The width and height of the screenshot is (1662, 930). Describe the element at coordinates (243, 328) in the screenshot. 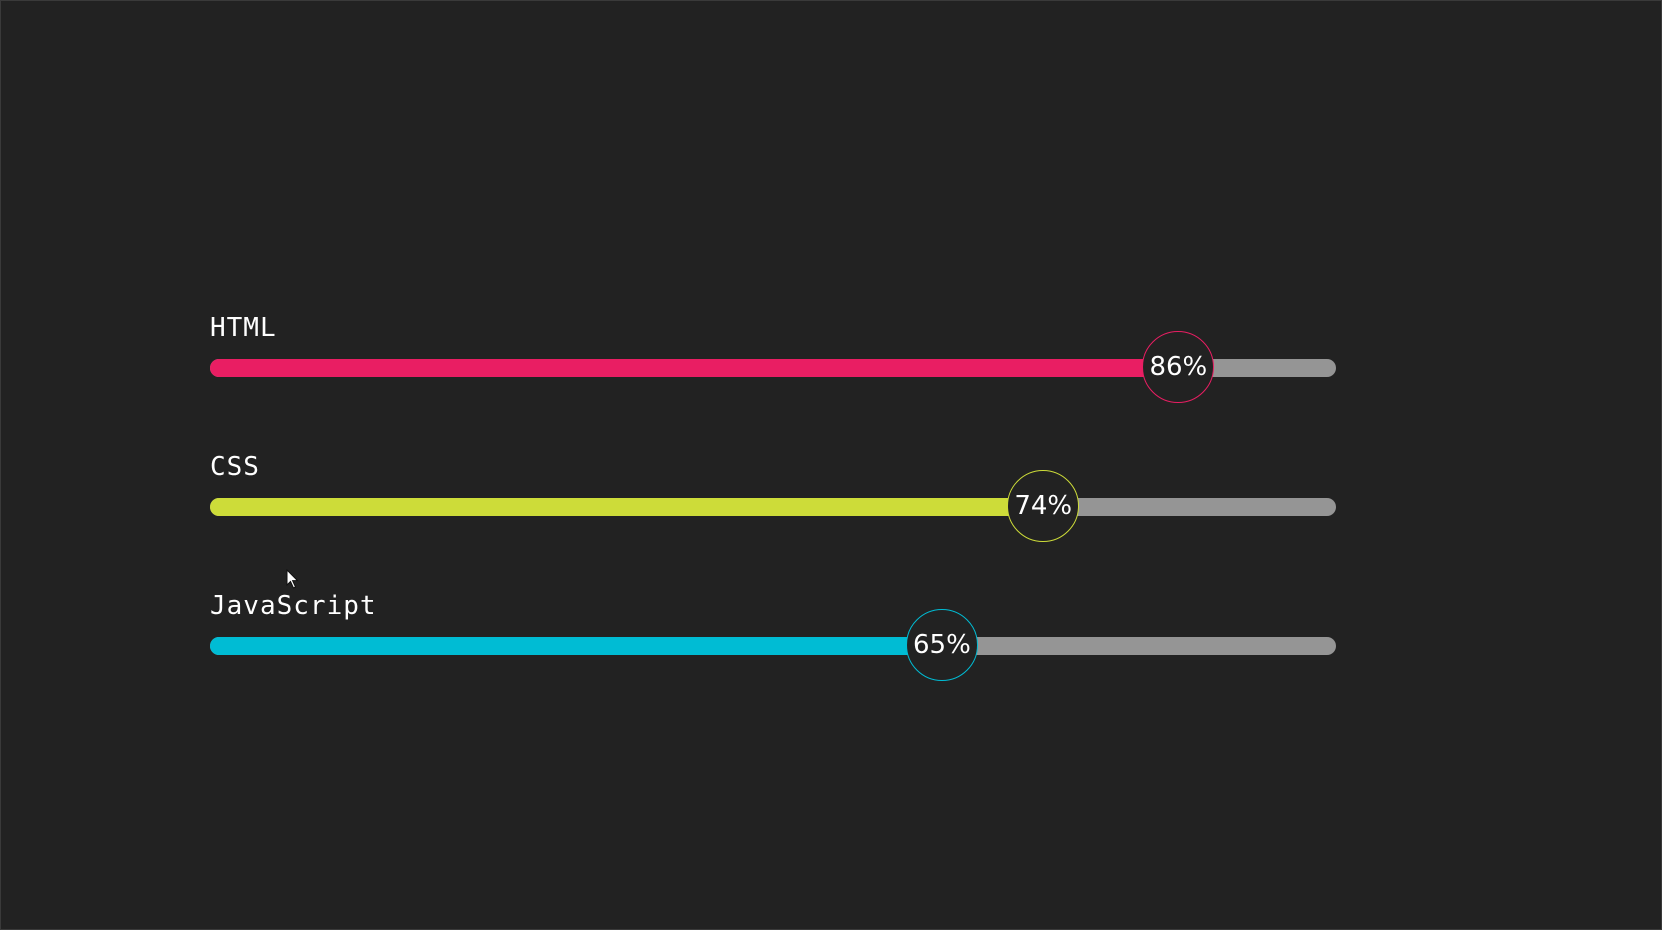

I see `skill-label: HTML` at that location.